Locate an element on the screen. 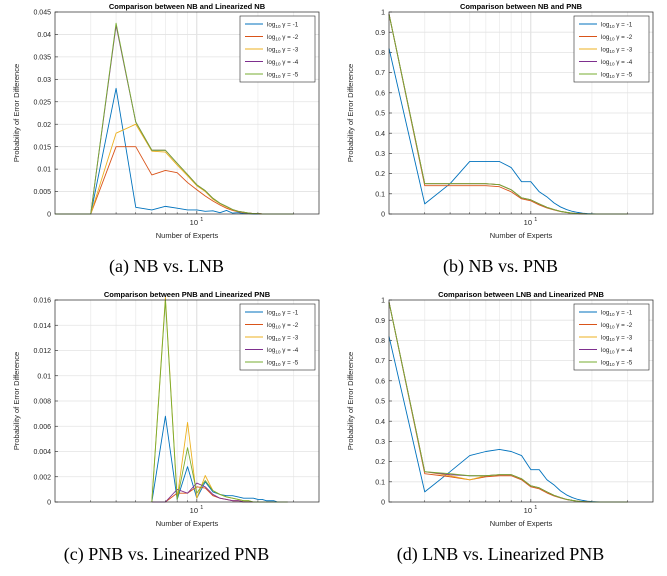 This screenshot has height=576, width=667. y-tick-label: 0.006 is located at coordinates (42, 427).